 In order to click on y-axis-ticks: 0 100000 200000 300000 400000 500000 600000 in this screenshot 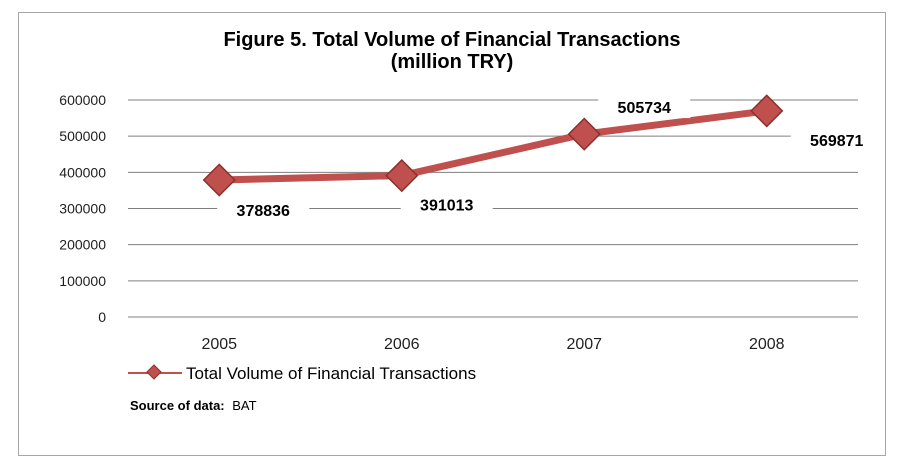, I will do `click(82, 208)`.